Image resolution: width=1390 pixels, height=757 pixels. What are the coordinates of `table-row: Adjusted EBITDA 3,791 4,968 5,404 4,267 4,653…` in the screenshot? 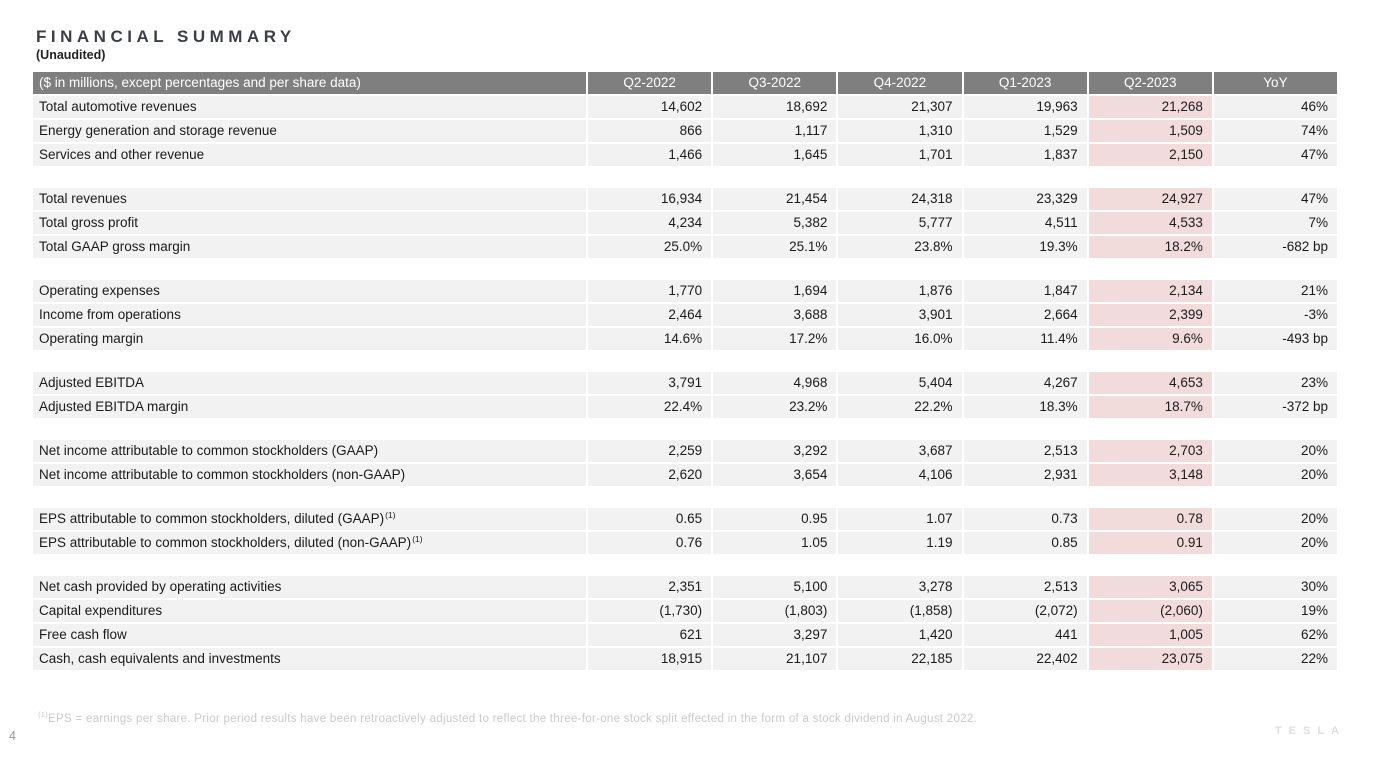 It's located at (685, 383).